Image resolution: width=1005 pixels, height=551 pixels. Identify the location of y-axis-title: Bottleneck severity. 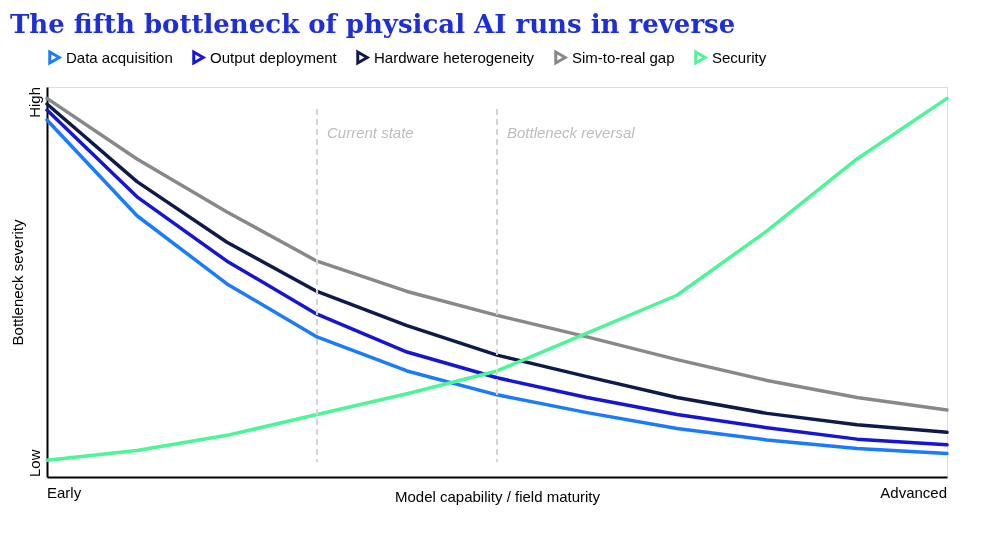
(17, 282).